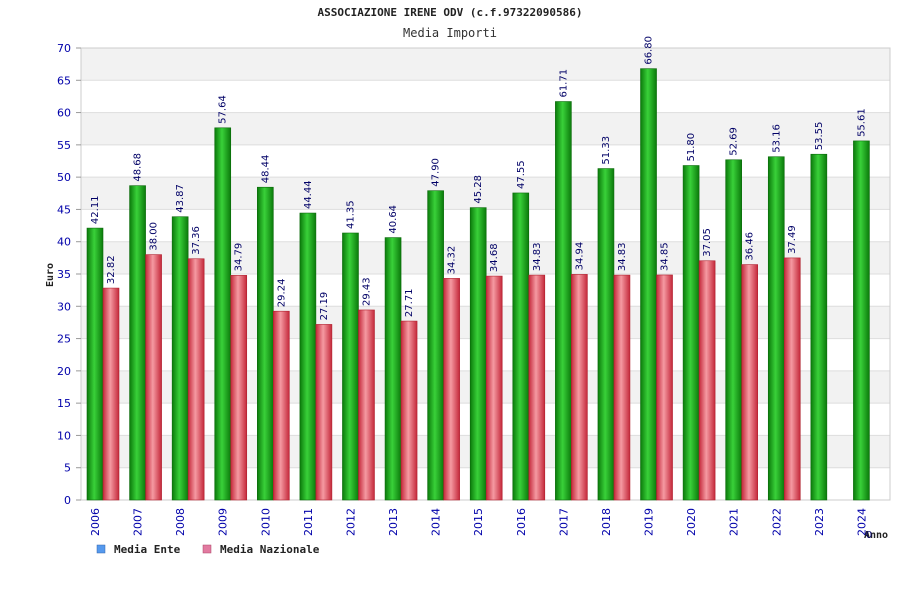 Image resolution: width=900 pixels, height=600 pixels. Describe the element at coordinates (196, 240) in the screenshot. I see `data-label-media-nazionale-2008: 37.36` at that location.